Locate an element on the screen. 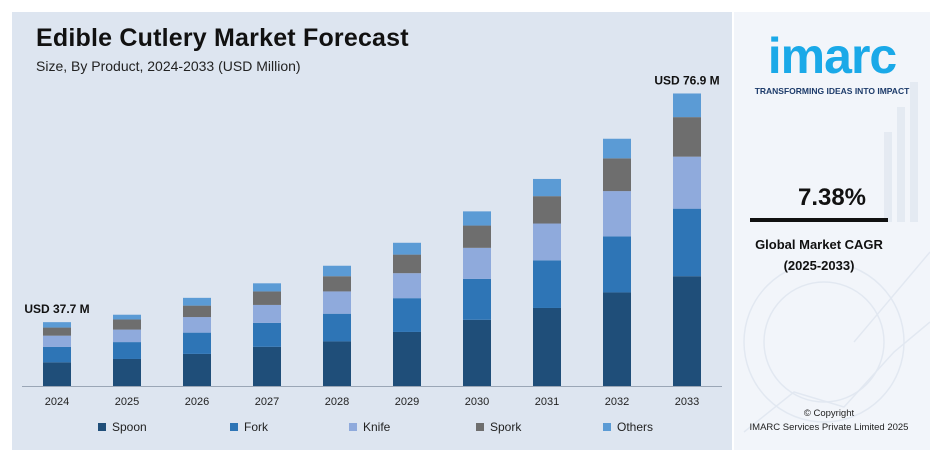  x-tick-label: 2026 is located at coordinates (197, 402).